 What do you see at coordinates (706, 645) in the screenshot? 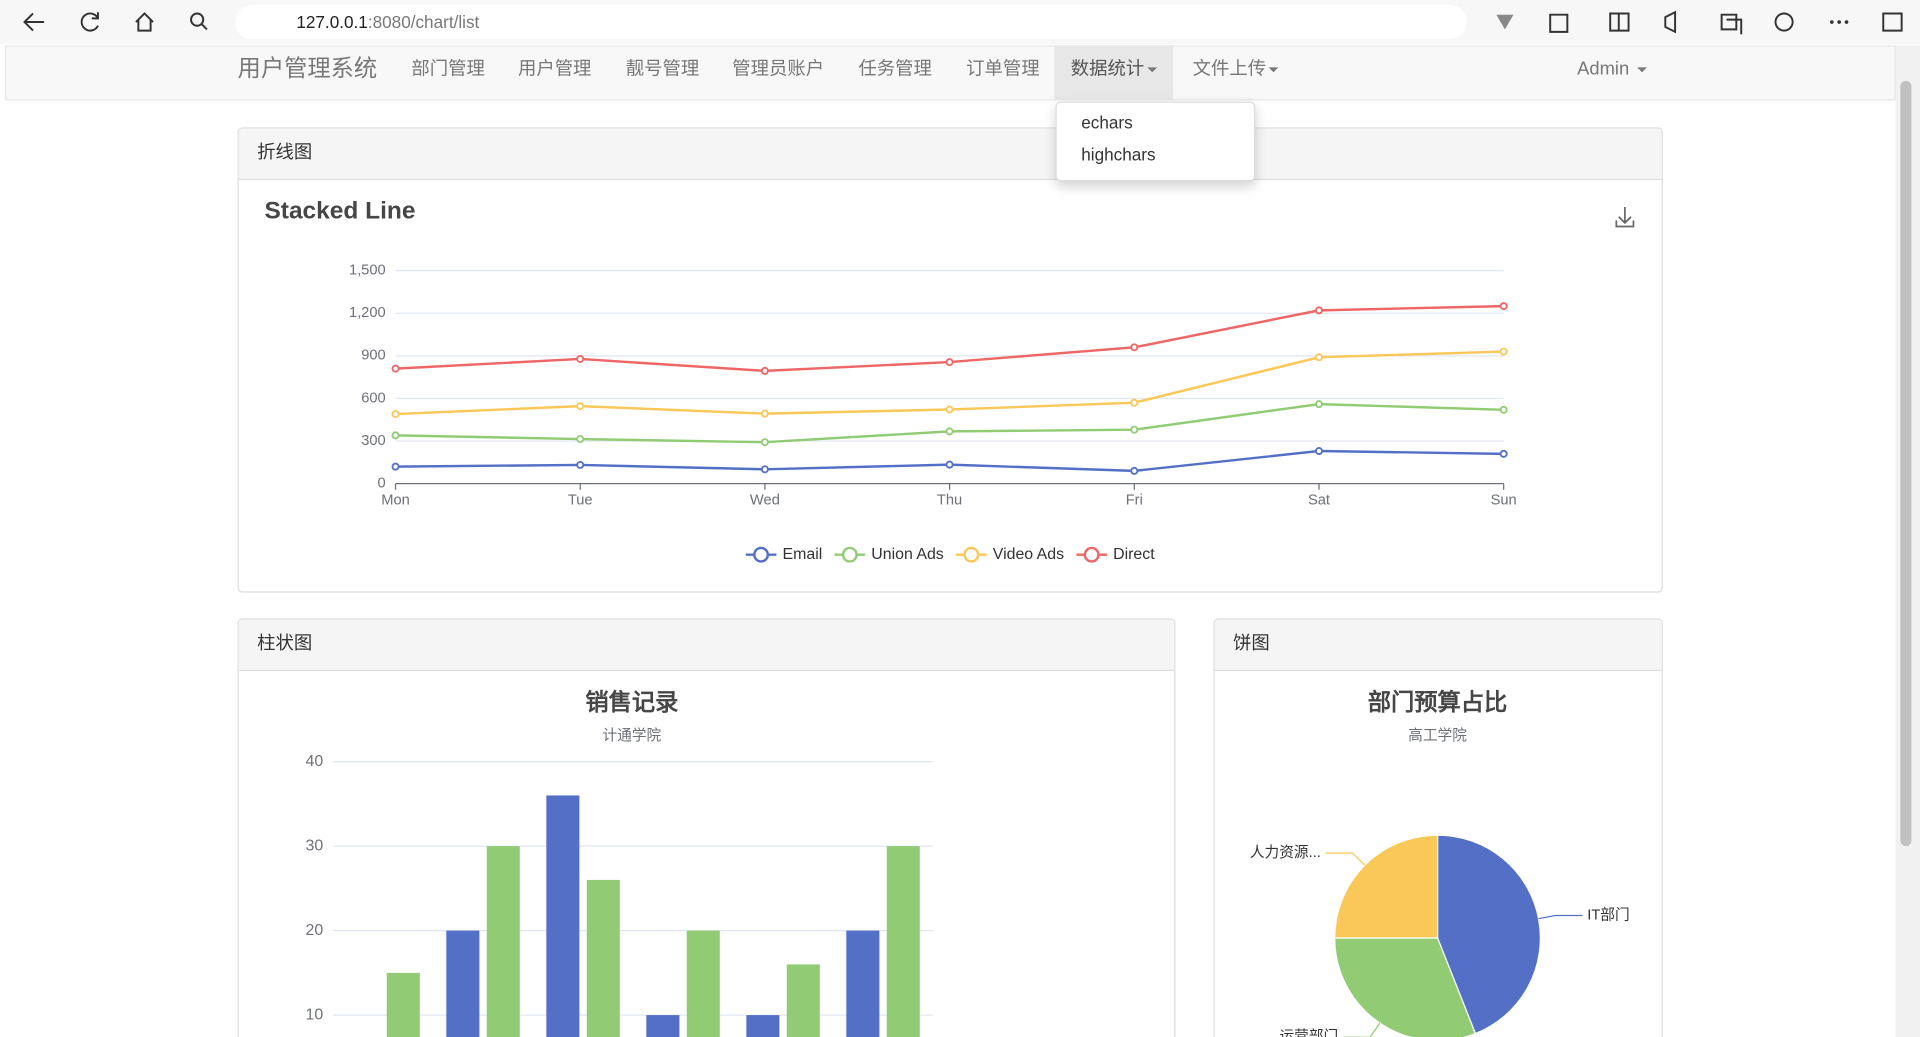
I see `panel-heading: 柱状图` at bounding box center [706, 645].